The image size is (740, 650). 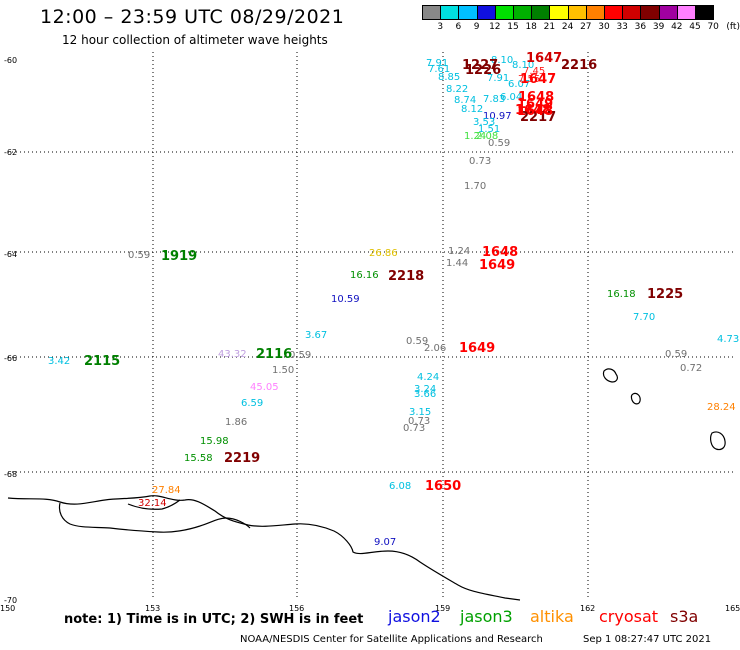 What do you see at coordinates (640, 27) in the screenshot?
I see `color-scale-label: 36` at bounding box center [640, 27].